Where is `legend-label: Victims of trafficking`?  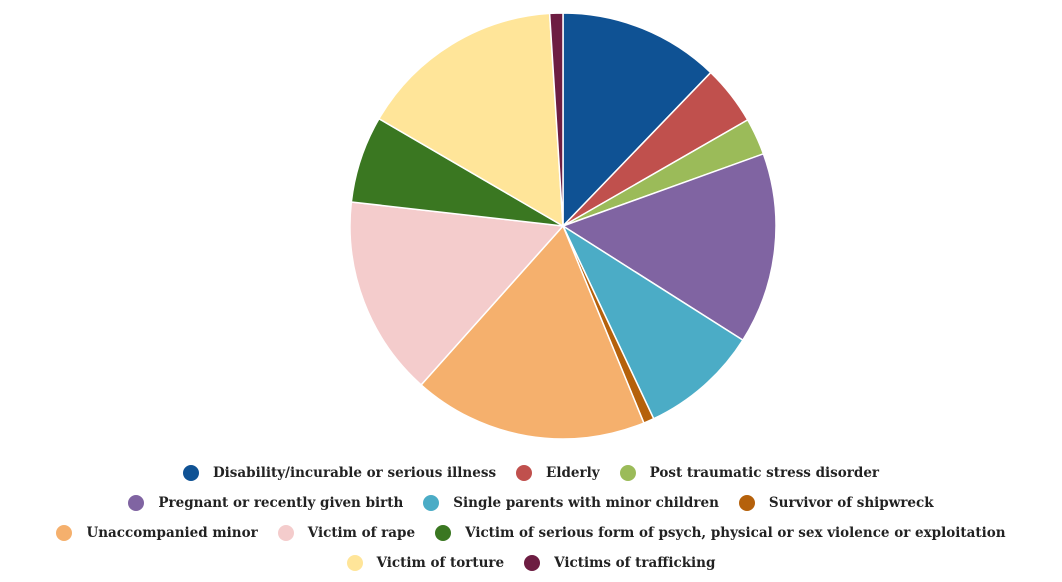
legend-label: Victims of trafficking is located at coordinates (635, 562).